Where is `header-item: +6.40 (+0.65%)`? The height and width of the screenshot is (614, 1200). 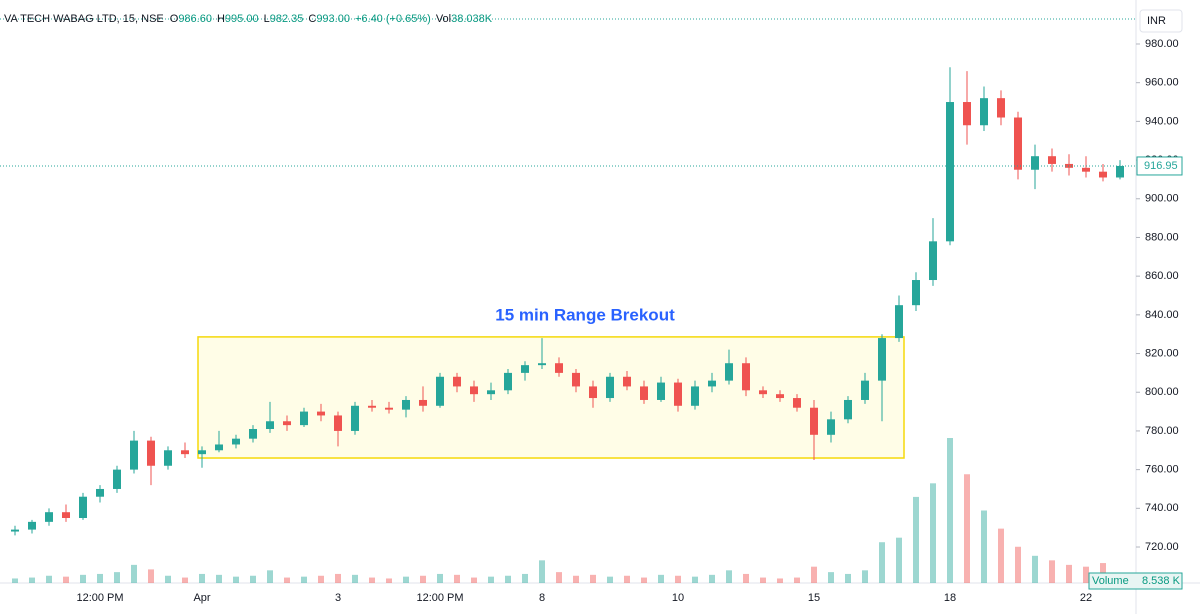 header-item: +6.40 (+0.65%) is located at coordinates (393, 19).